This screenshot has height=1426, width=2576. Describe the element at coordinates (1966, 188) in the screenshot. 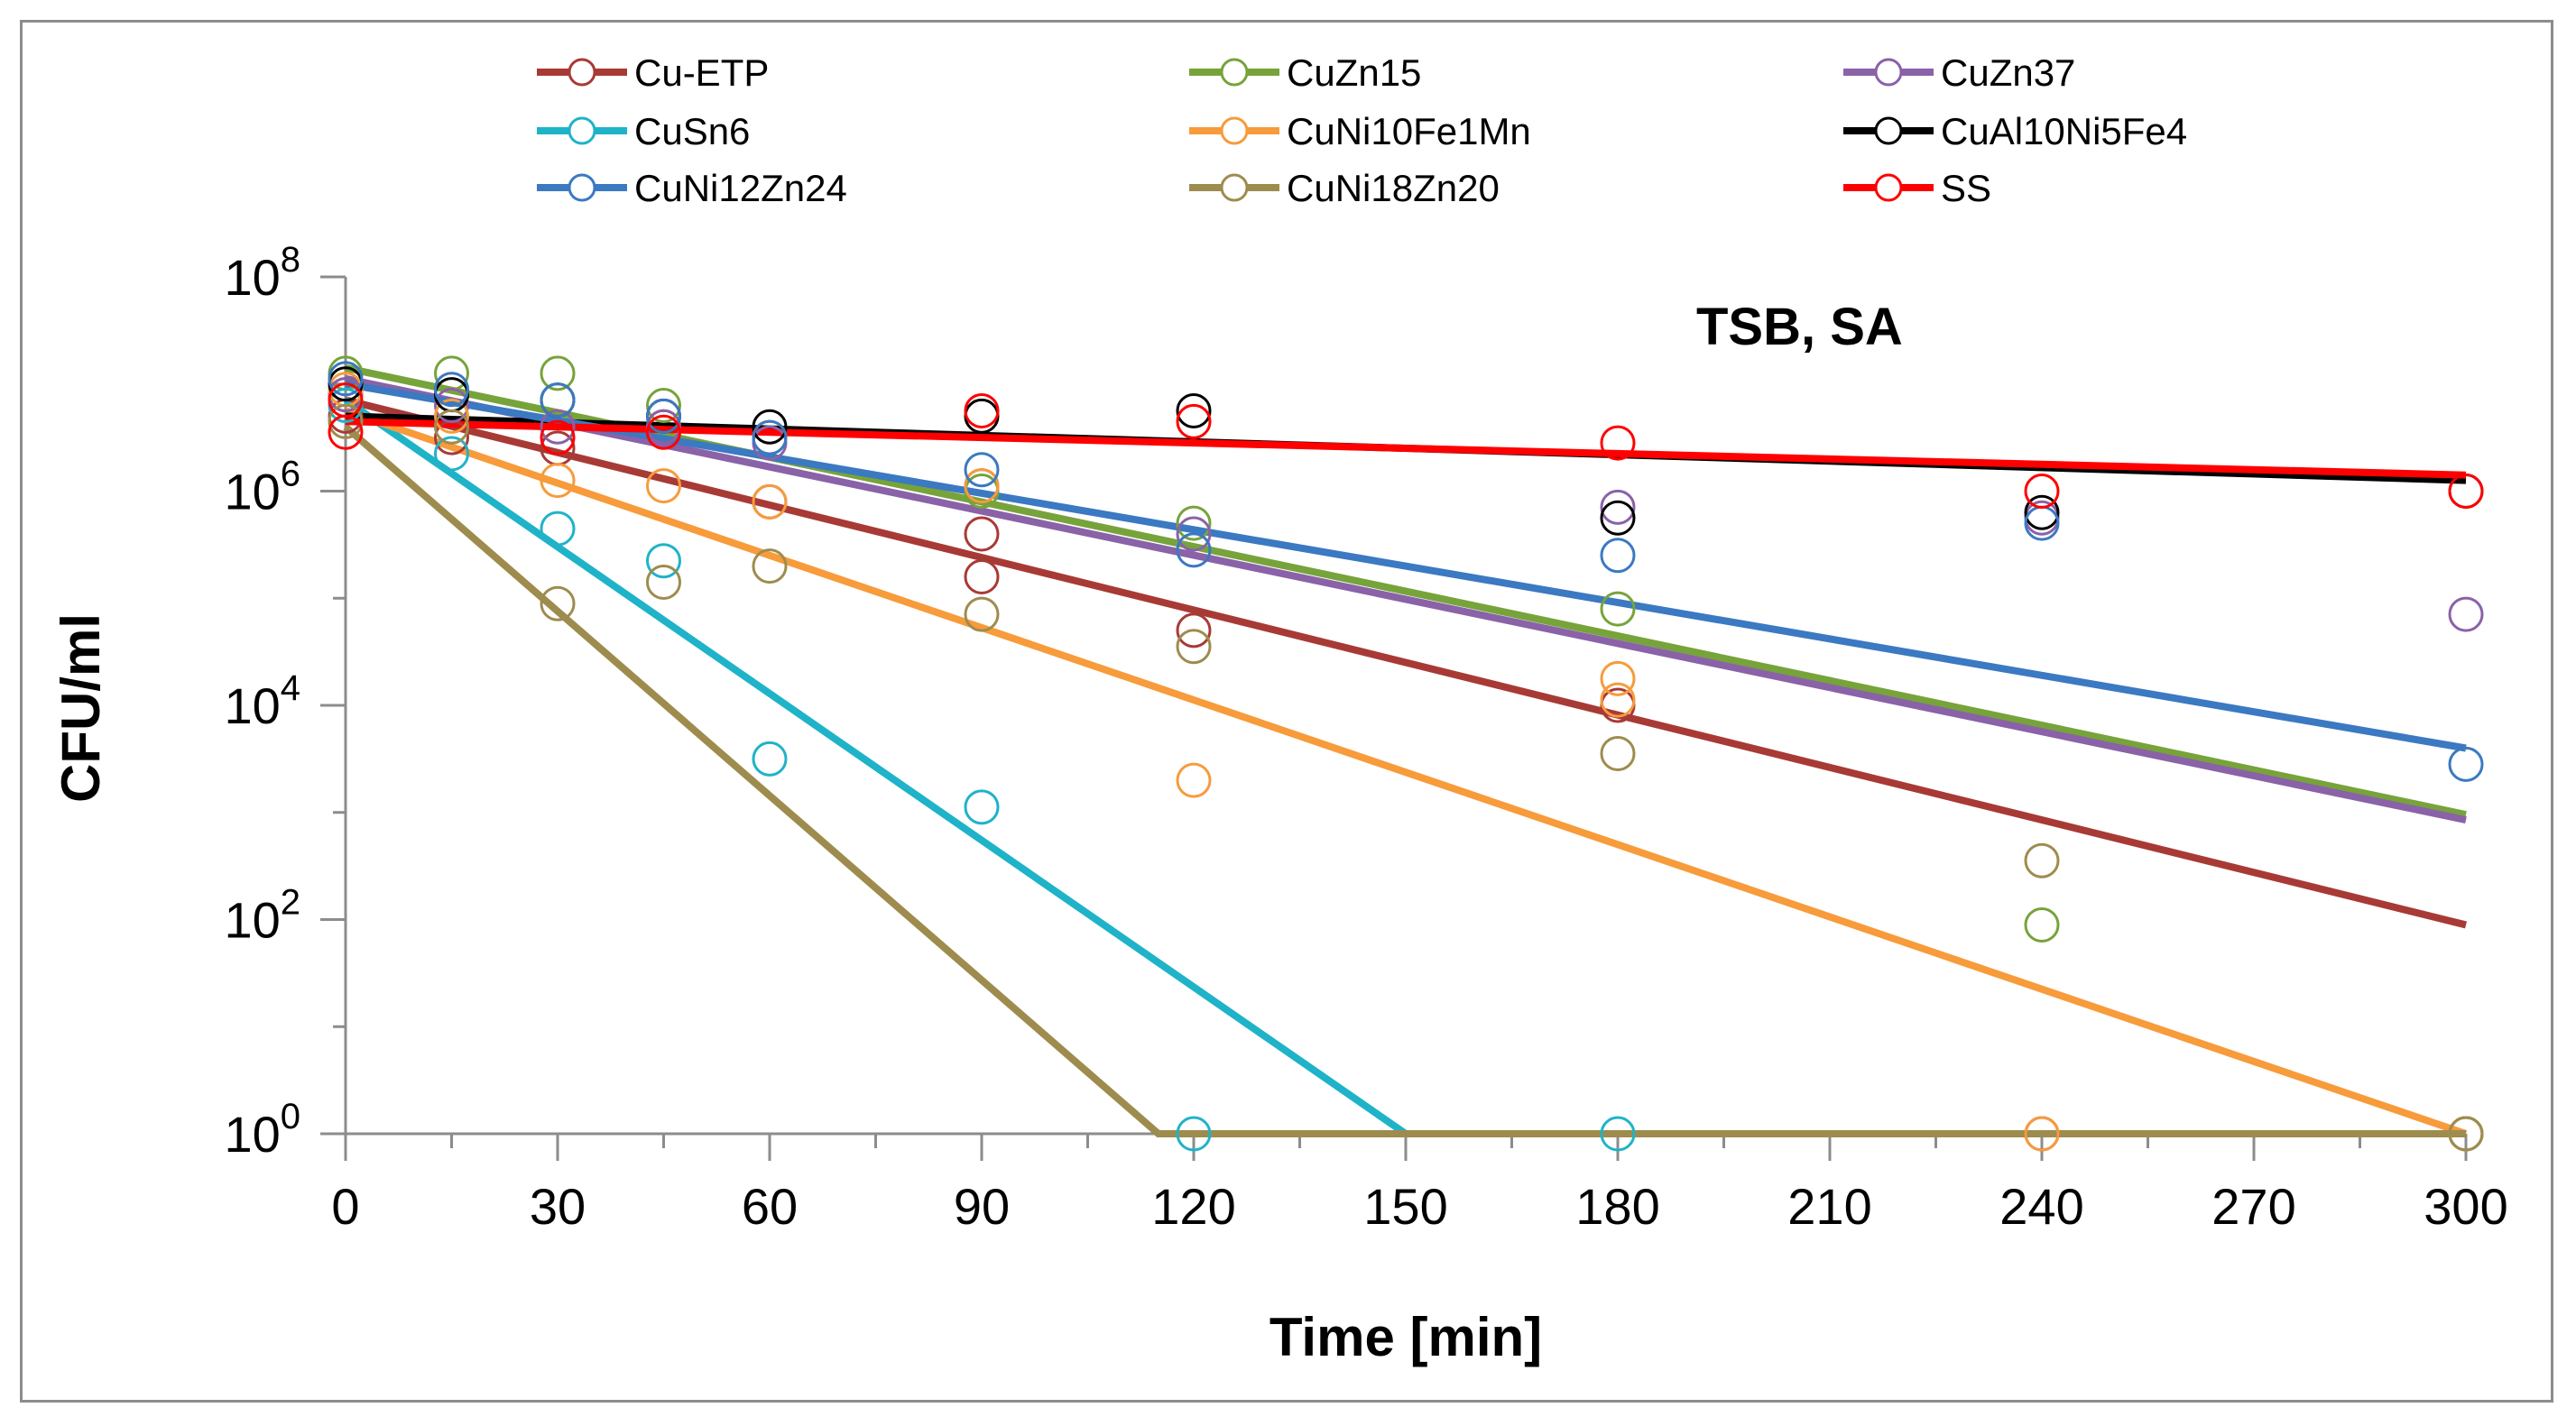

I see `legend-label: SS` at that location.